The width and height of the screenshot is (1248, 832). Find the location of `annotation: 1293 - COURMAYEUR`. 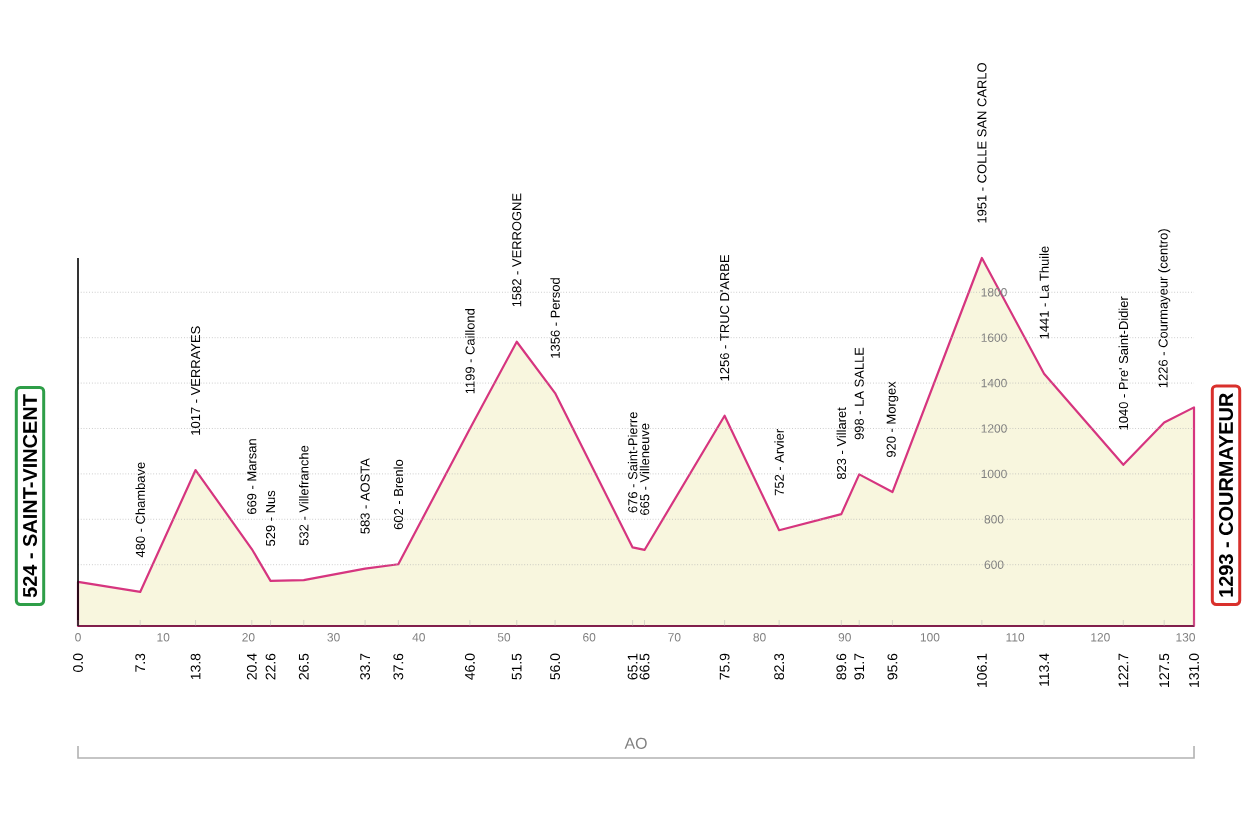

annotation: 1293 - COURMAYEUR is located at coordinates (1226, 495).